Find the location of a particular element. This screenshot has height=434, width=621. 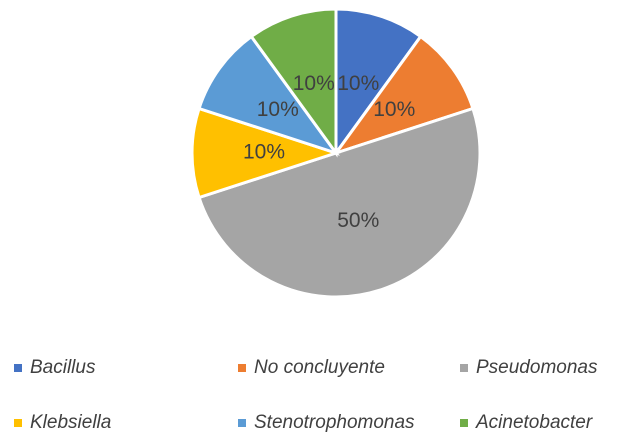

data-label: 50% is located at coordinates (358, 220).